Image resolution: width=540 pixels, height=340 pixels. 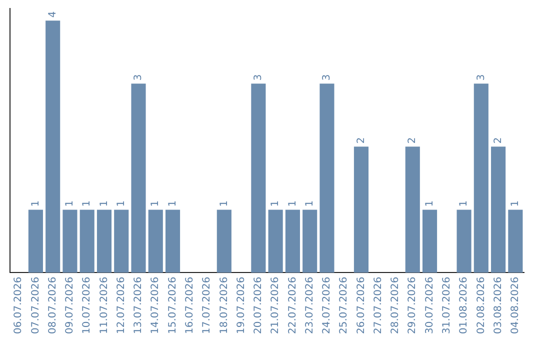 What do you see at coordinates (292, 305) in the screenshot?
I see `x-tick-label: 22.07.2026` at bounding box center [292, 305].